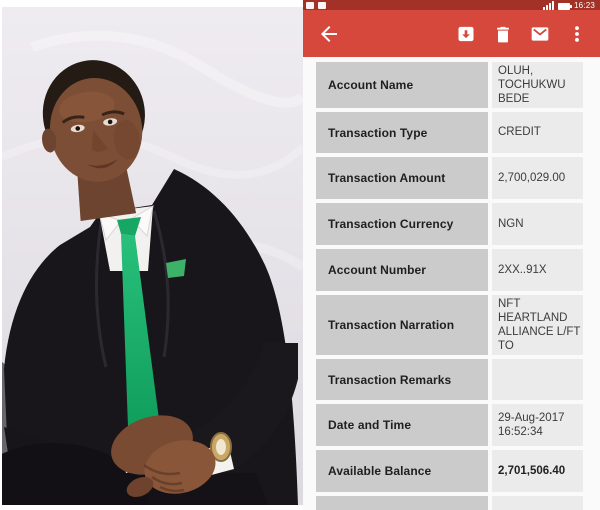 The height and width of the screenshot is (510, 600). Describe the element at coordinates (451, 33) in the screenshot. I see `app-toolbar` at that location.